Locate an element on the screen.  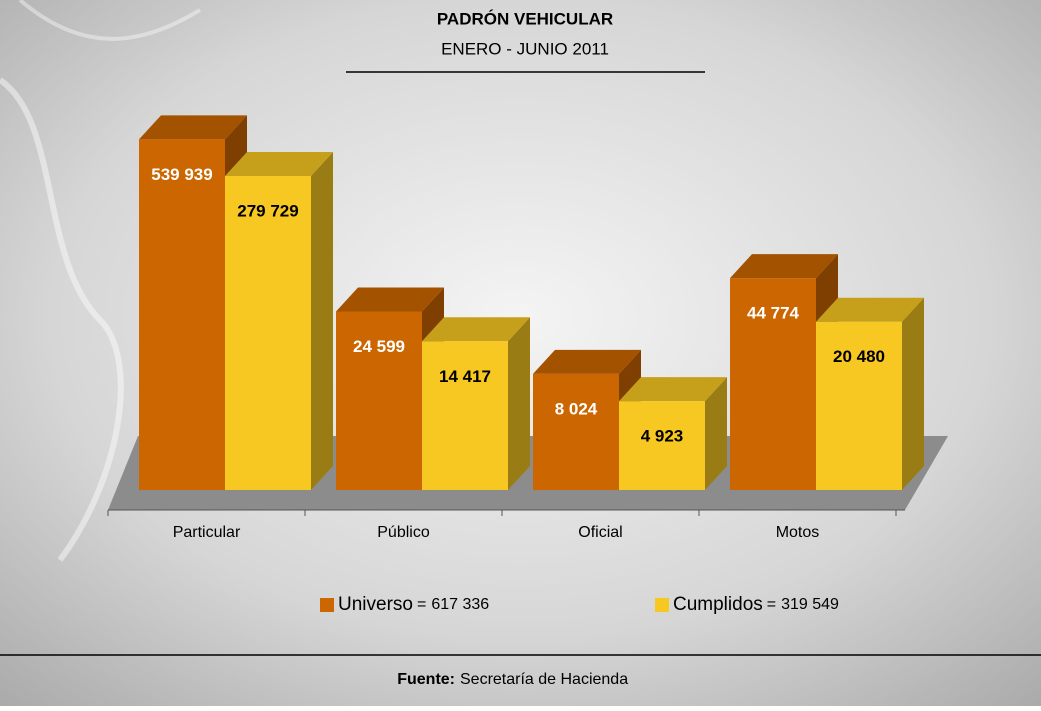
legend-total: 617 336 is located at coordinates (460, 604).